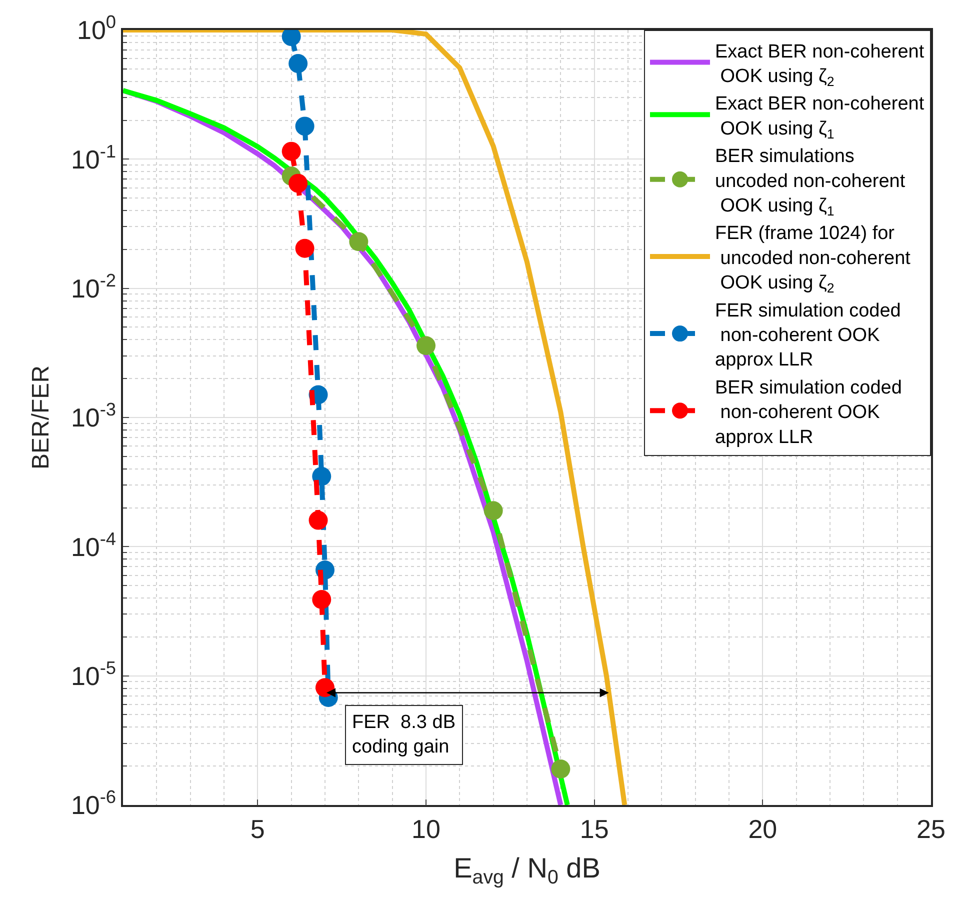  Describe the element at coordinates (257, 829) in the screenshot. I see `x-tick-label: 5` at that location.